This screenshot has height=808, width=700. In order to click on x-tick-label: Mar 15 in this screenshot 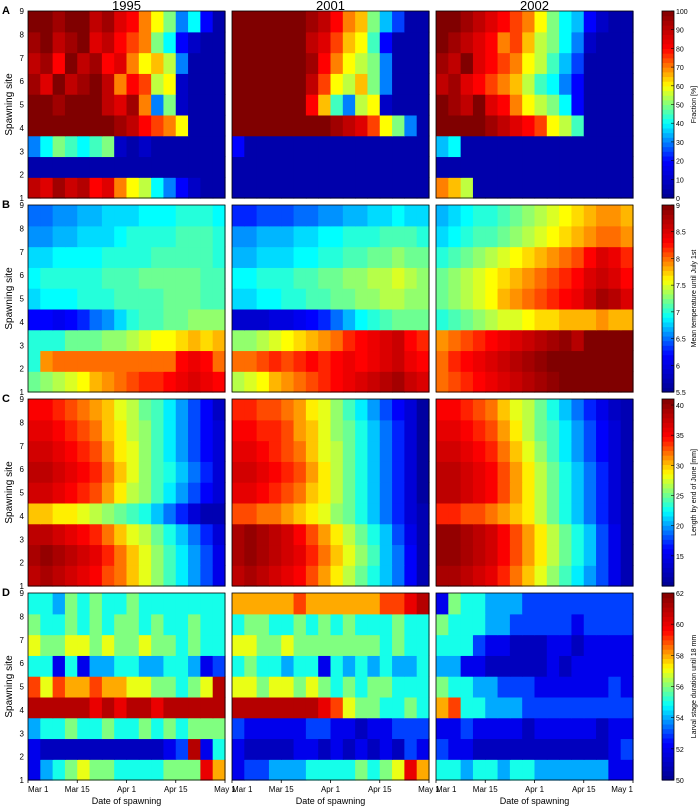, I will do `click(281, 789)`.